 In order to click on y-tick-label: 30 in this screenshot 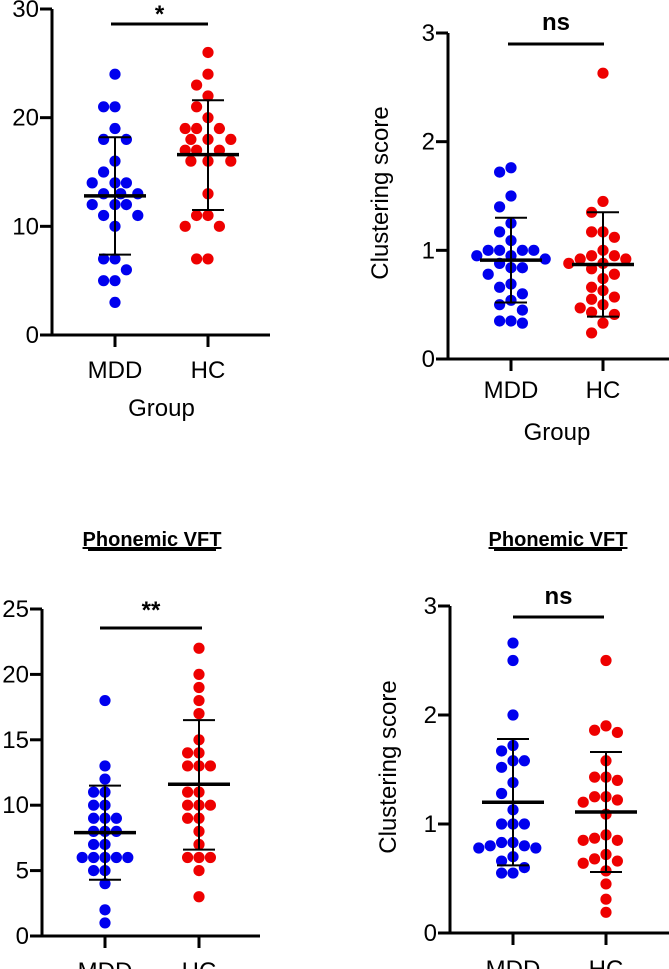, I will do `click(25, 11)`.